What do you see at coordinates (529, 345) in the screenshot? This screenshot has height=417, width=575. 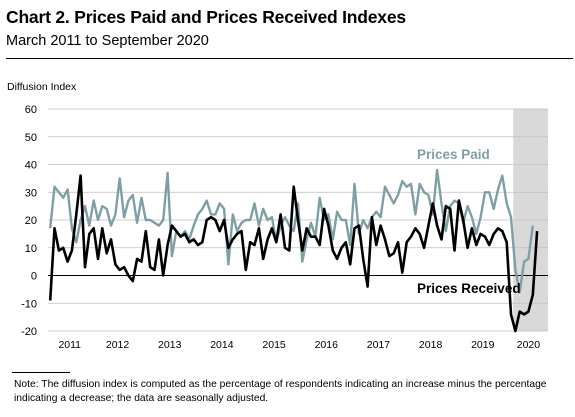 I see `x-tick-label: 2020` at bounding box center [529, 345].